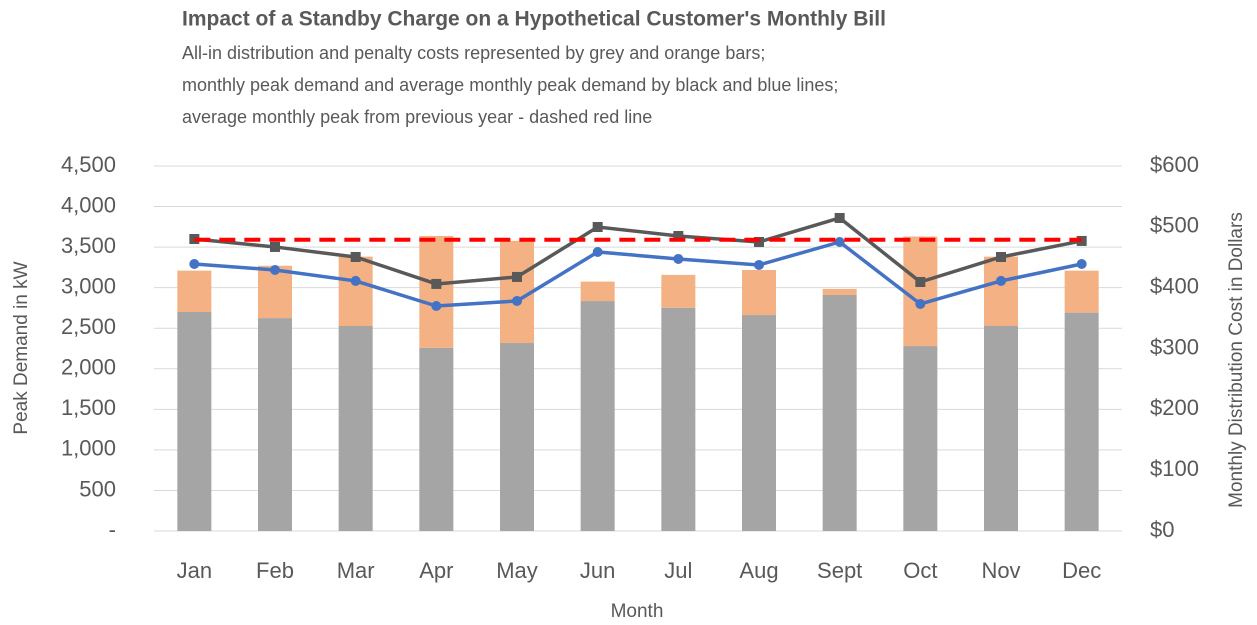  Describe the element at coordinates (1174, 225) in the screenshot. I see `y2-tick-label: $500` at that location.